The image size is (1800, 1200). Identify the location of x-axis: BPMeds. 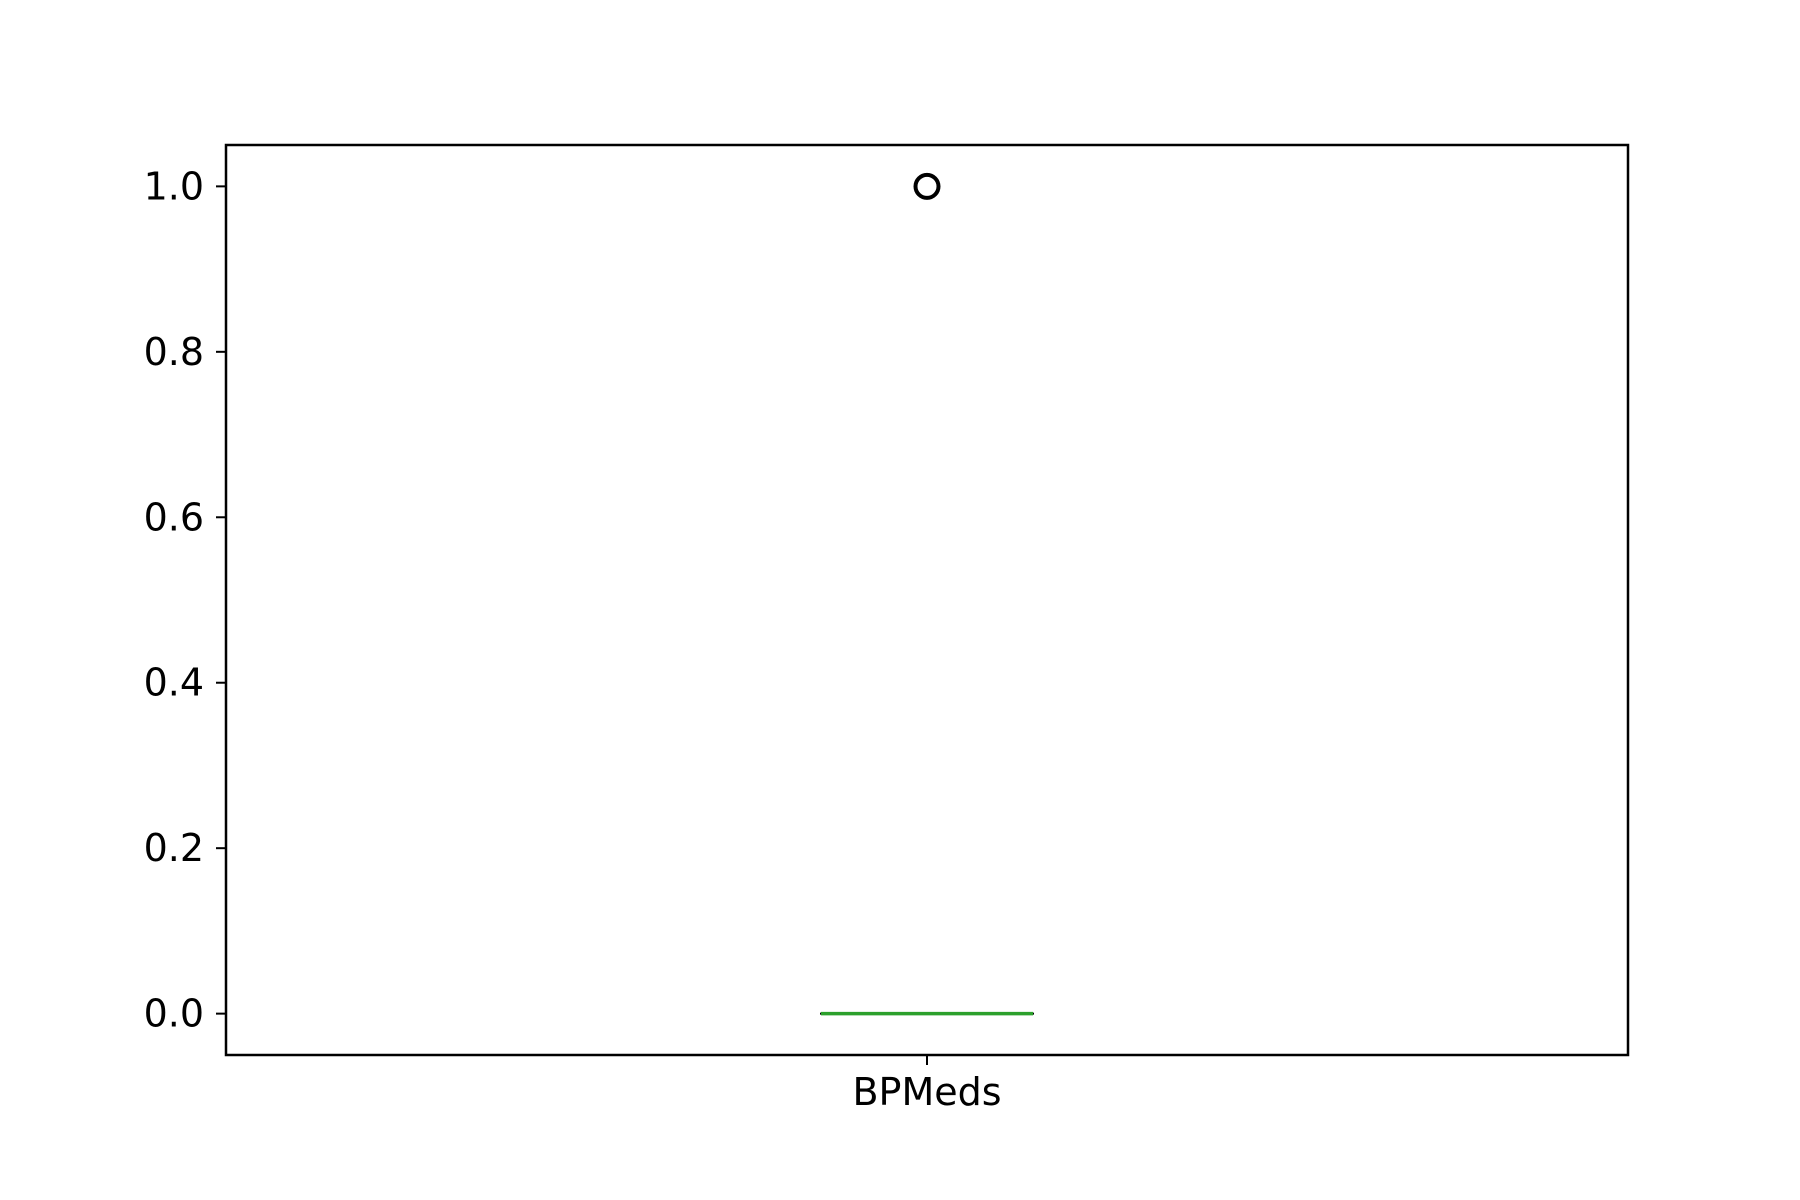
(927, 1084).